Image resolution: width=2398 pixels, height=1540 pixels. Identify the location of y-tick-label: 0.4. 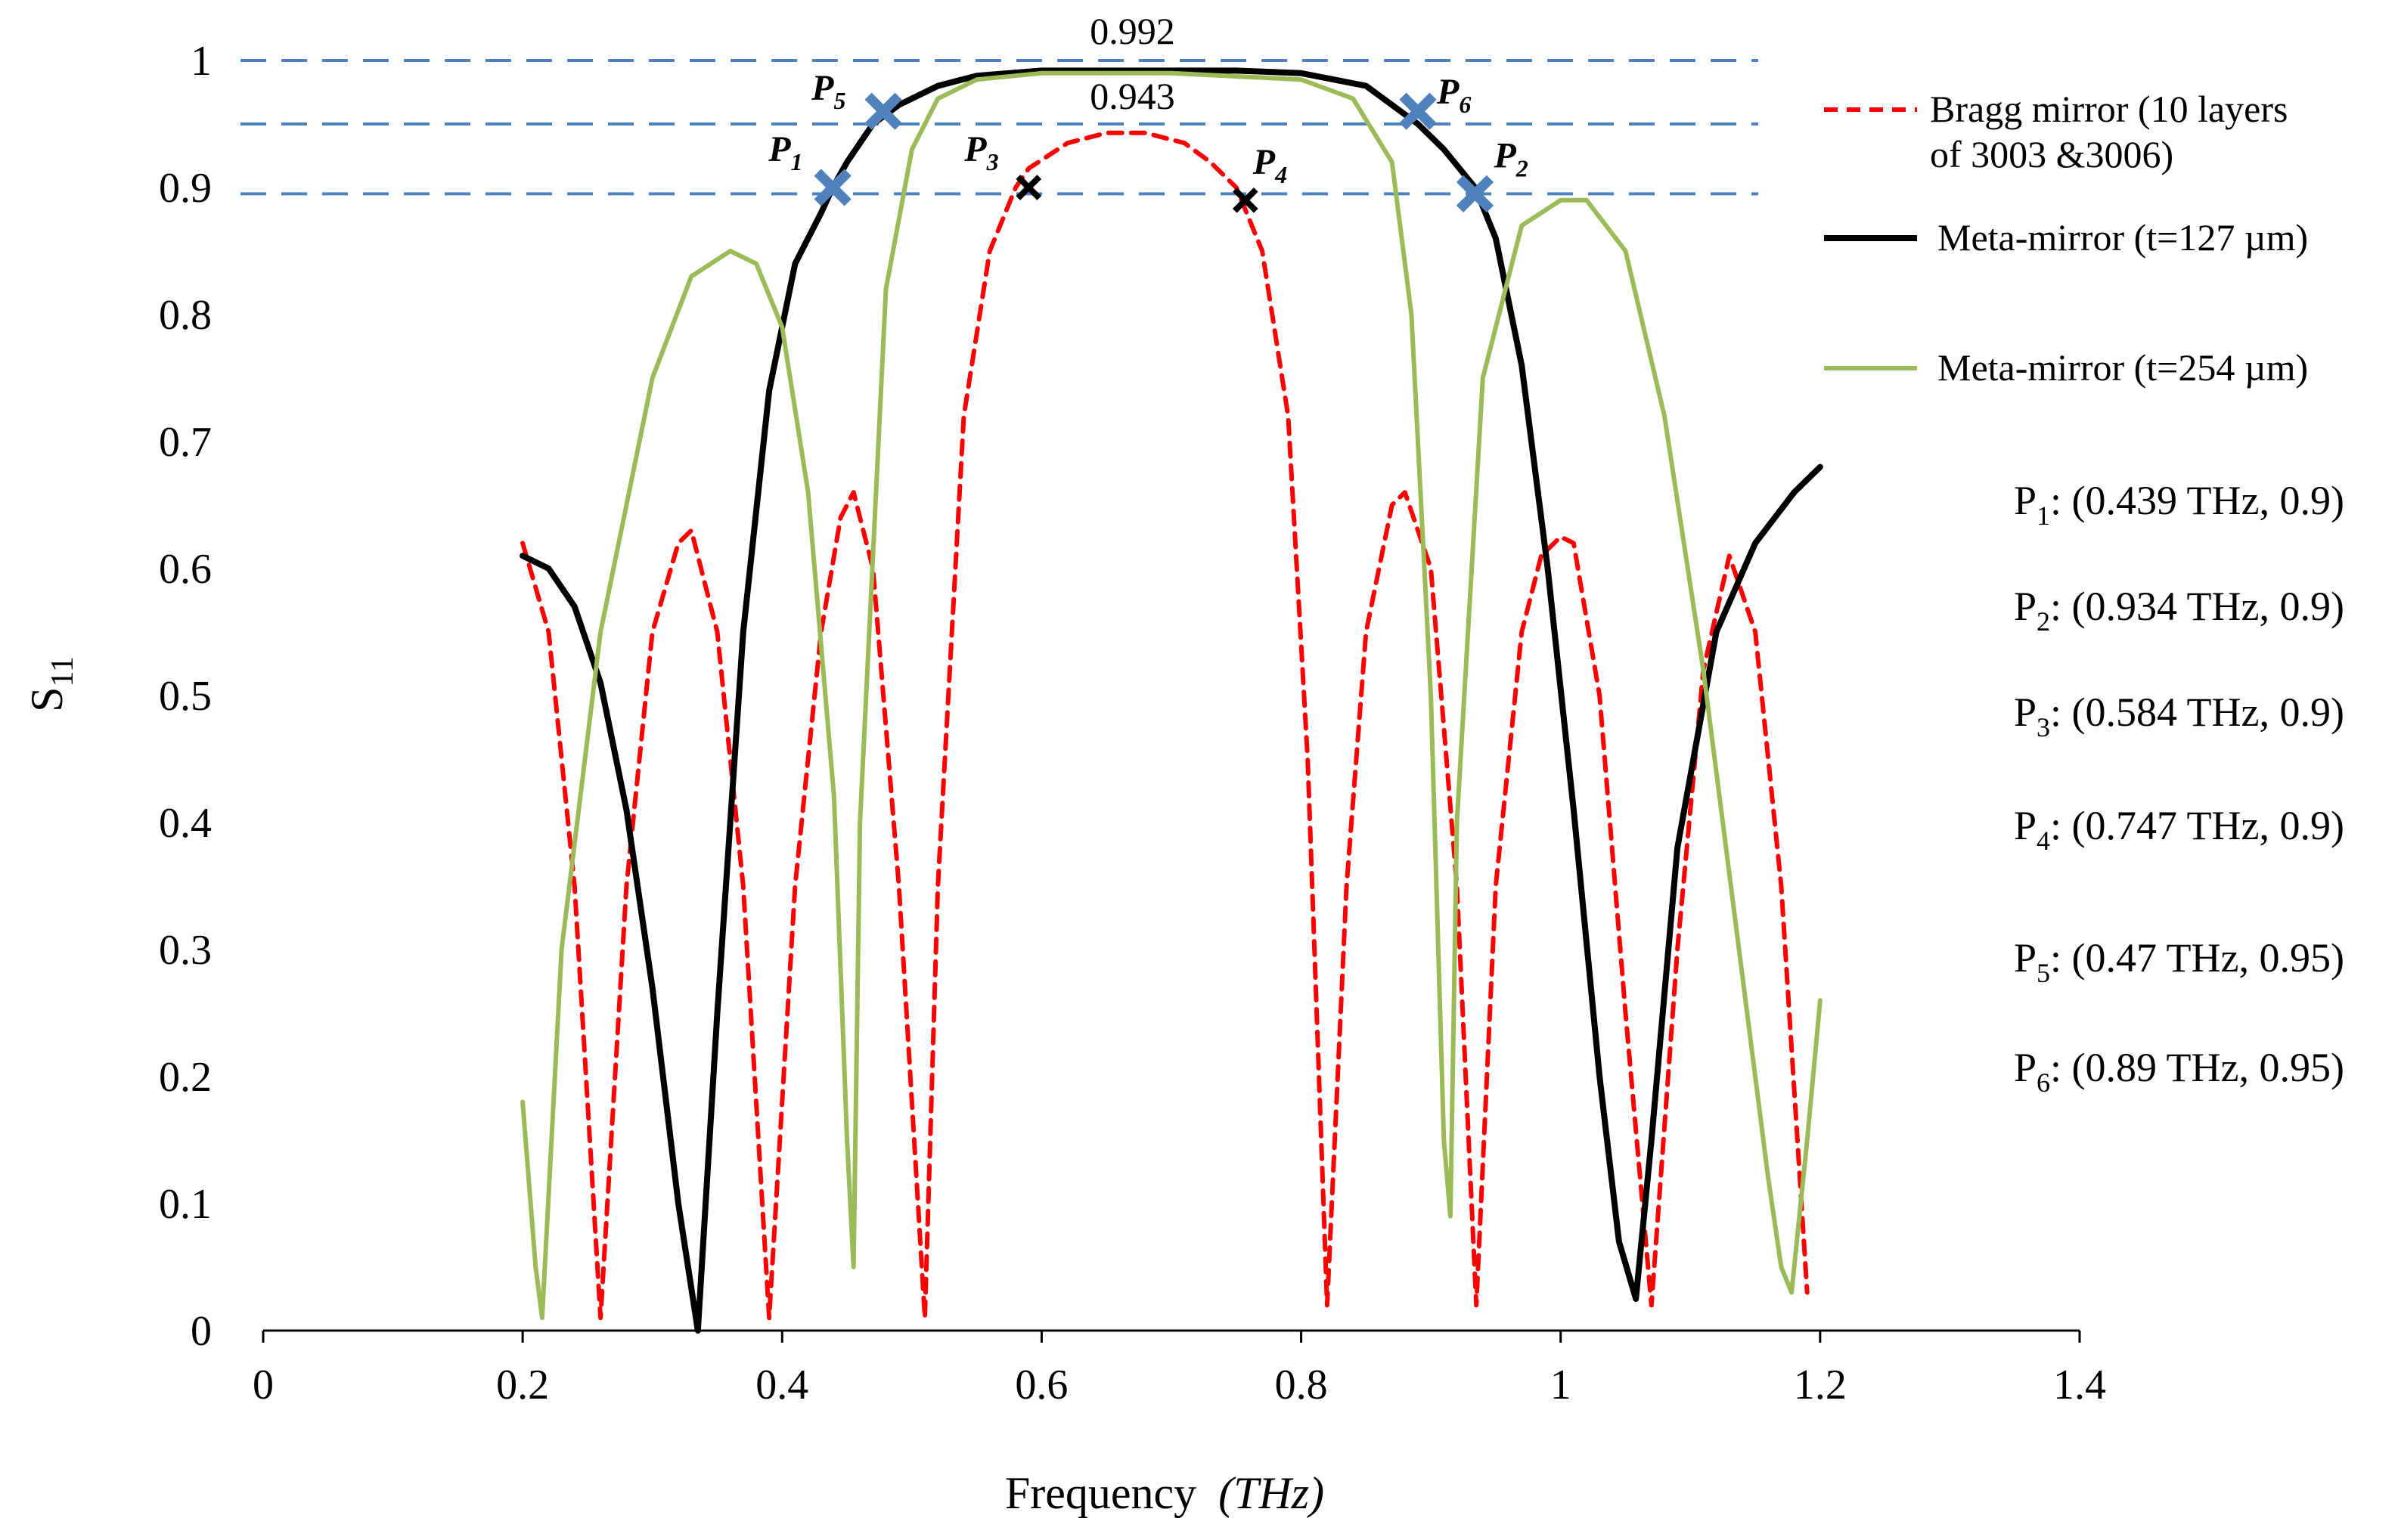
(185, 823).